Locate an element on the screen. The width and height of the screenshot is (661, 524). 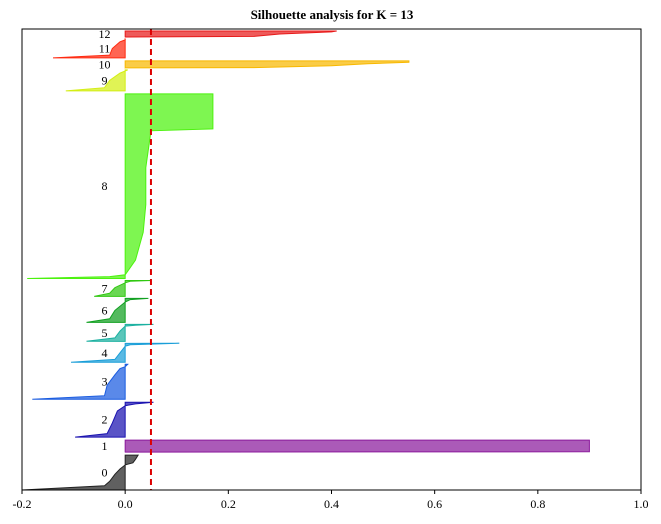
cluster-label-11: 11 is located at coordinates (105, 48).